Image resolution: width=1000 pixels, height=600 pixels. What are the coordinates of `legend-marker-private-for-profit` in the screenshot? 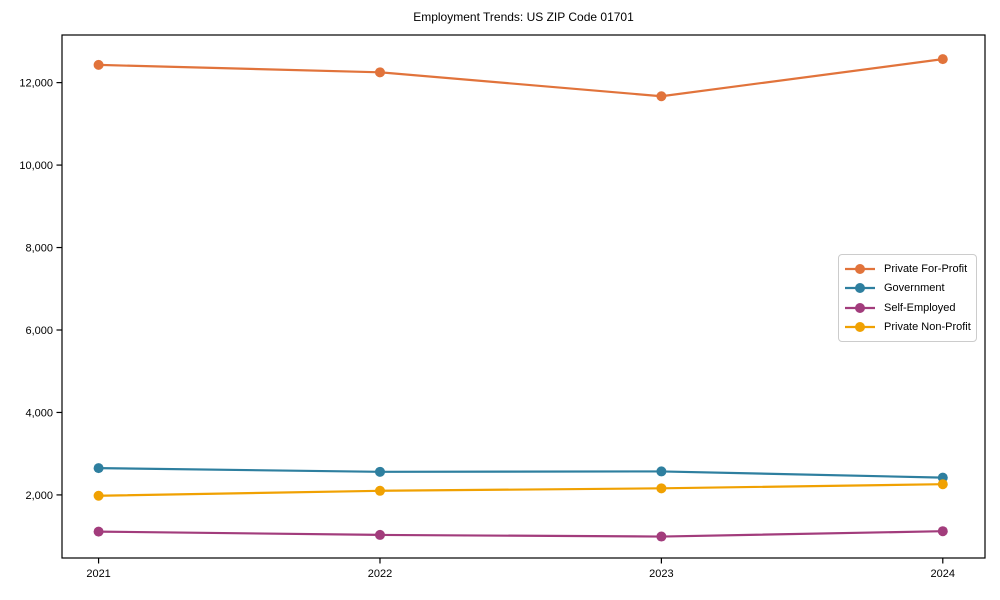 It's located at (860, 268).